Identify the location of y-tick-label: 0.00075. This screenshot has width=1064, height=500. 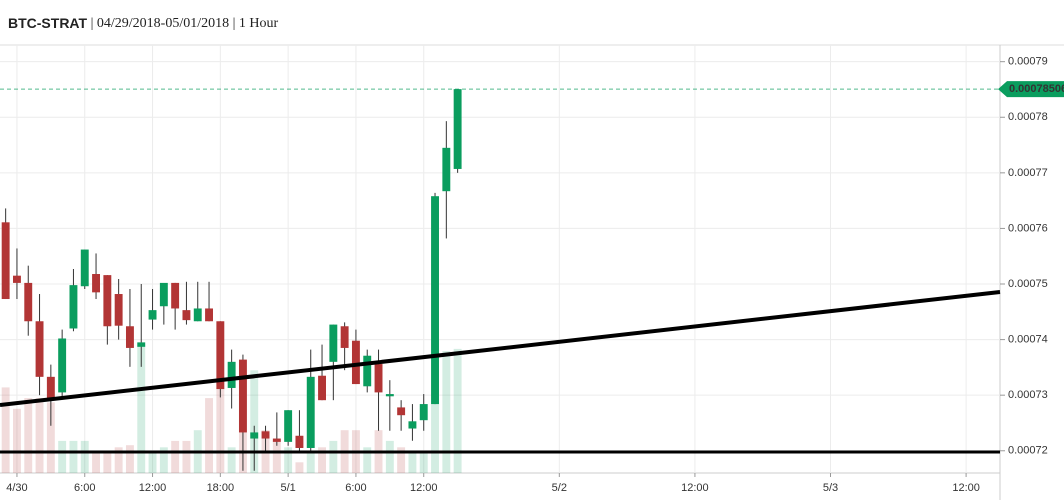
(1028, 284).